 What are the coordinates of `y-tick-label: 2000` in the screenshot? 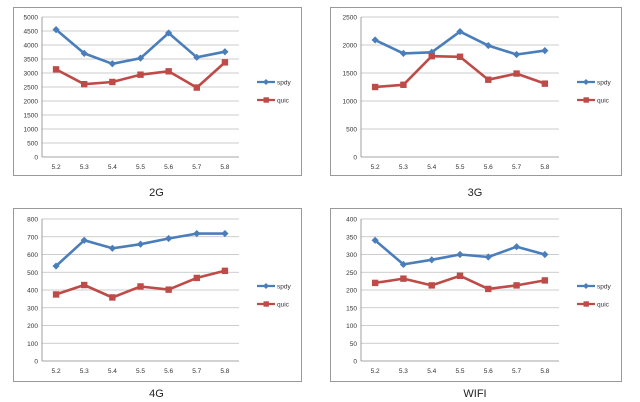 It's located at (350, 46).